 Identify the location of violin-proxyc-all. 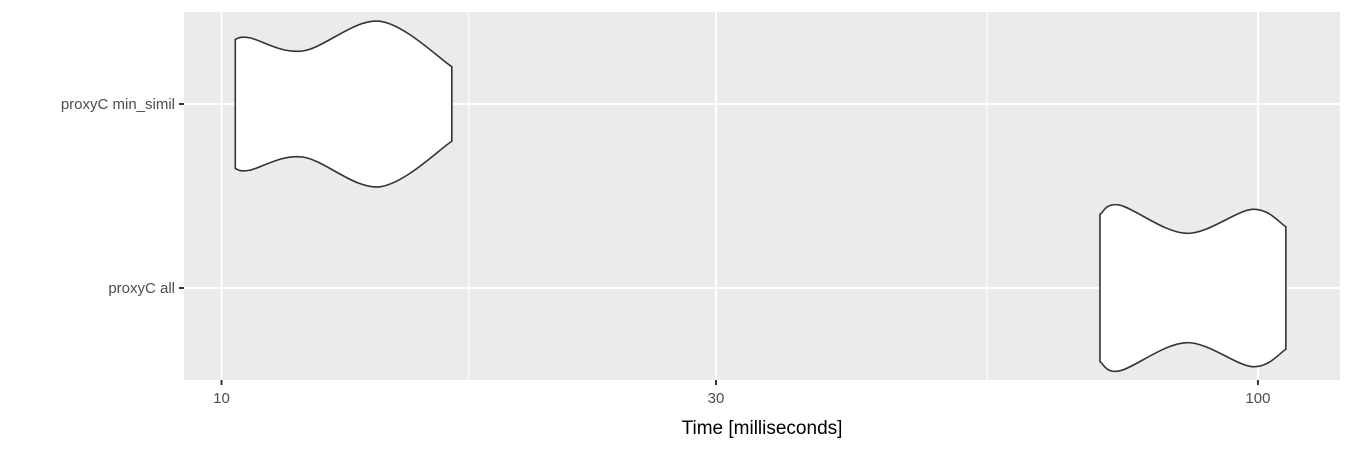
(1193, 288).